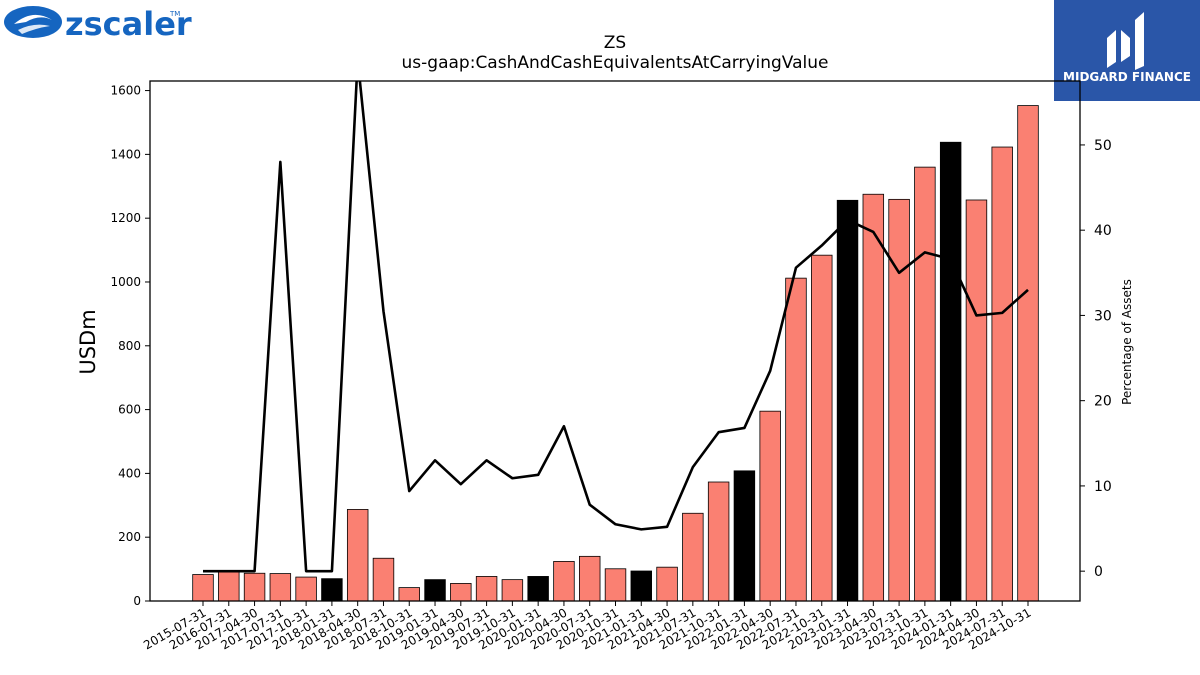 The height and width of the screenshot is (675, 1200). What do you see at coordinates (128, 24) in the screenshot?
I see `zscaler-logo-text: zscaler` at bounding box center [128, 24].